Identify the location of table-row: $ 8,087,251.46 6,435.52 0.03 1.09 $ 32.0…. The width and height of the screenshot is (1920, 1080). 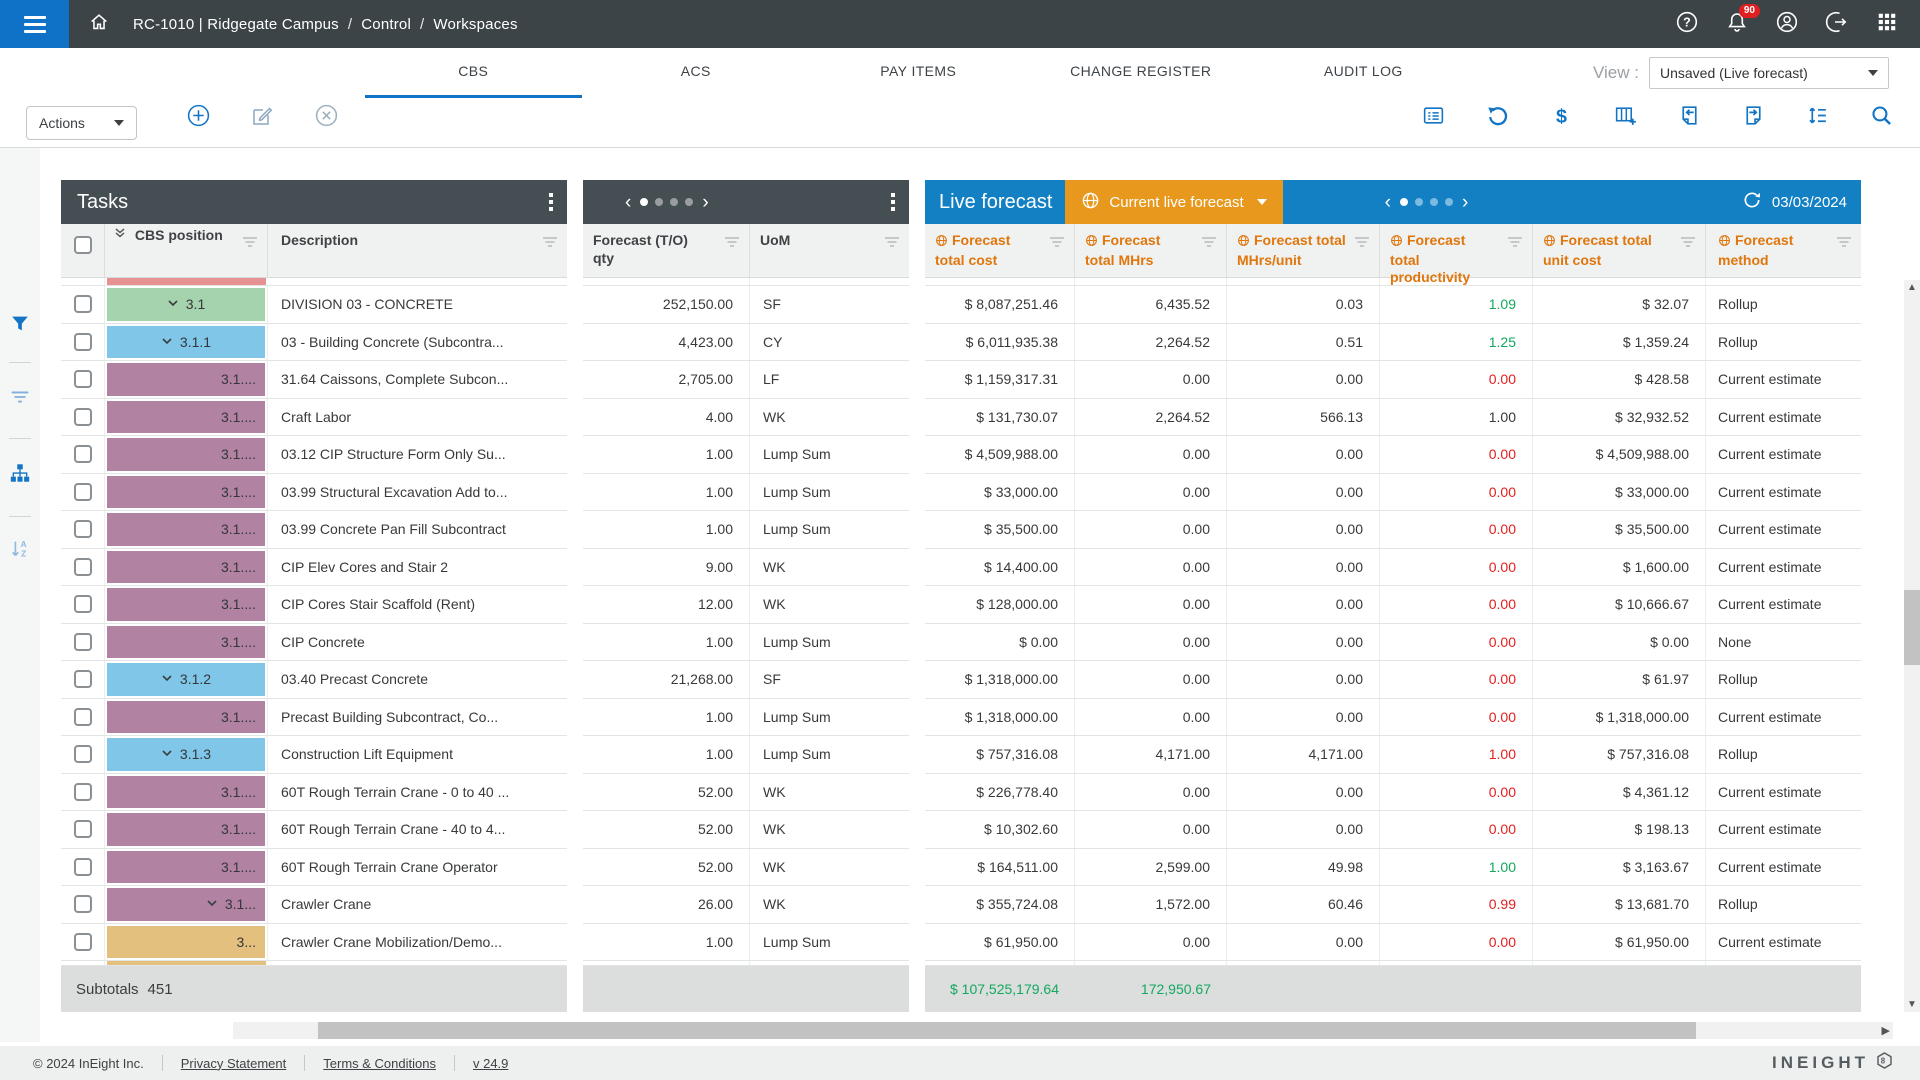
(1393, 305).